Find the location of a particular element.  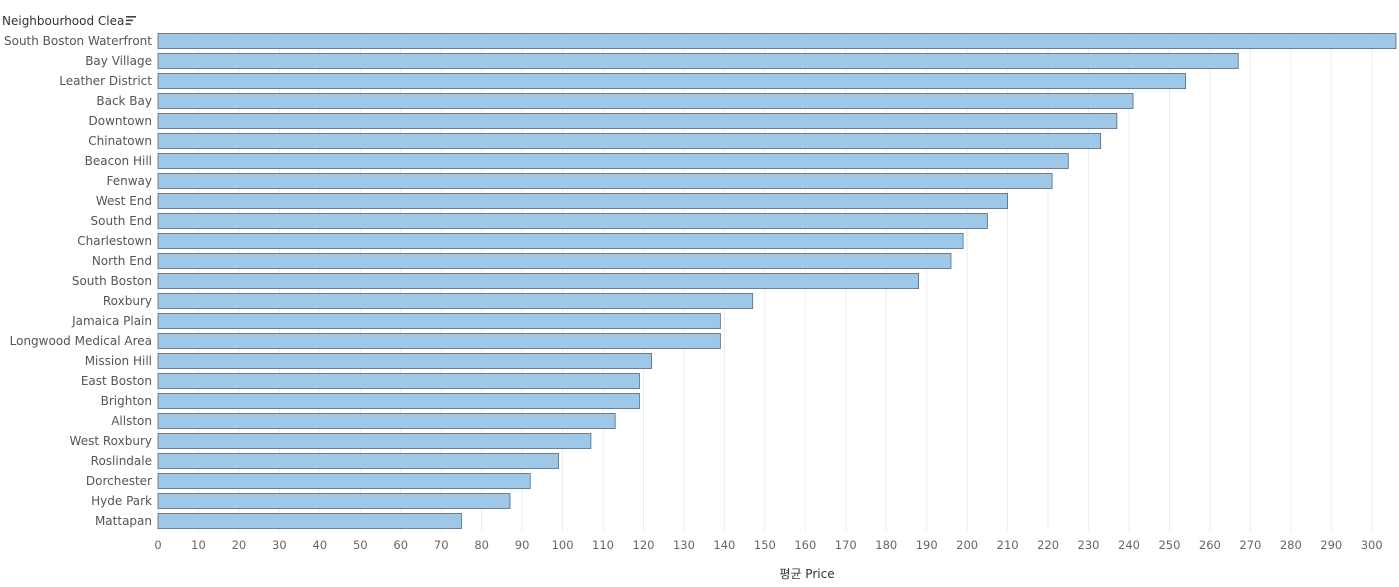

category-label: South Boston is located at coordinates (112, 281).